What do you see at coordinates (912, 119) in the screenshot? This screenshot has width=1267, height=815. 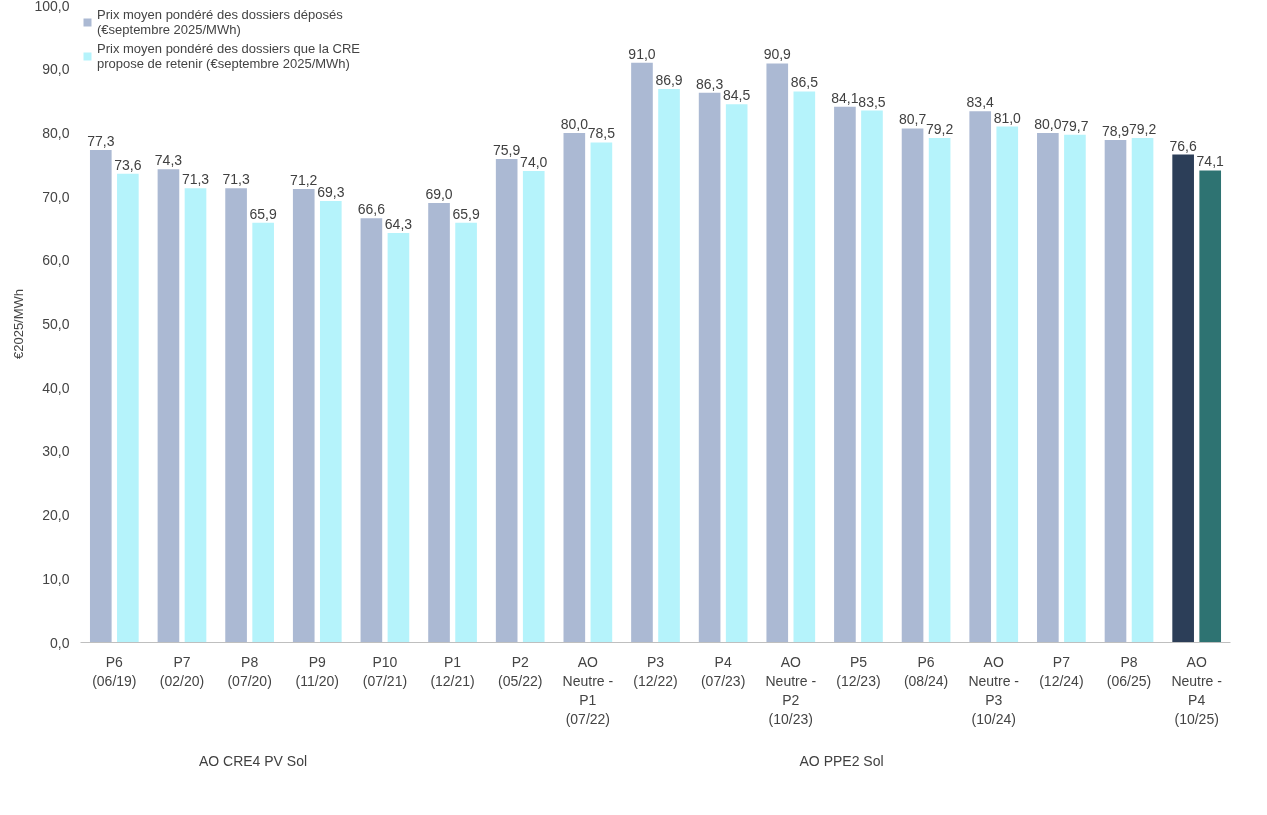 I see `data-label: 80,7` at bounding box center [912, 119].